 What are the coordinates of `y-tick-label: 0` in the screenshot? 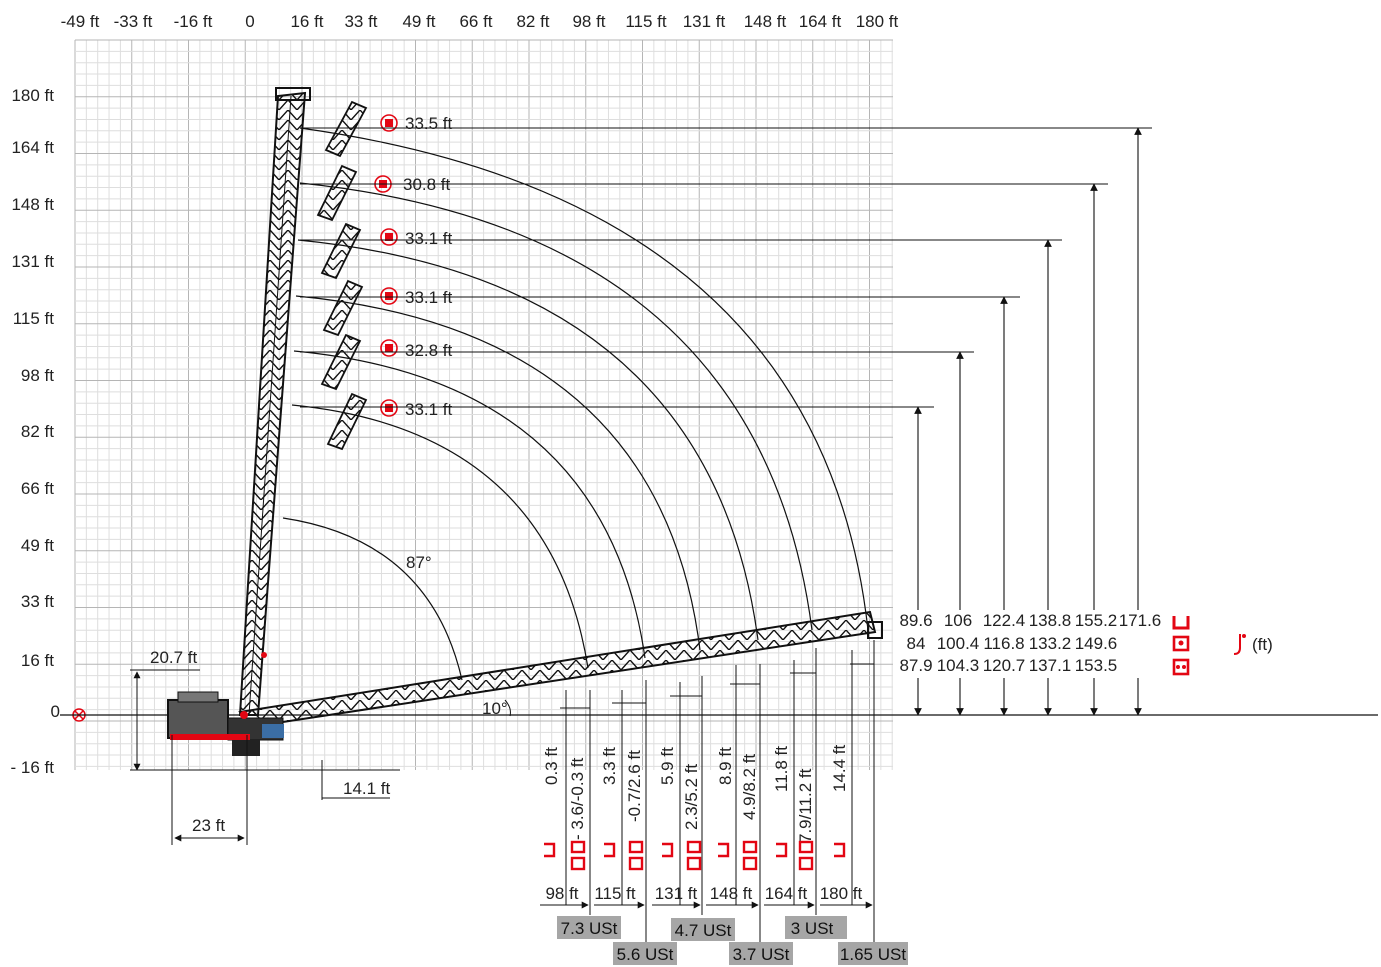 It's located at (55, 711).